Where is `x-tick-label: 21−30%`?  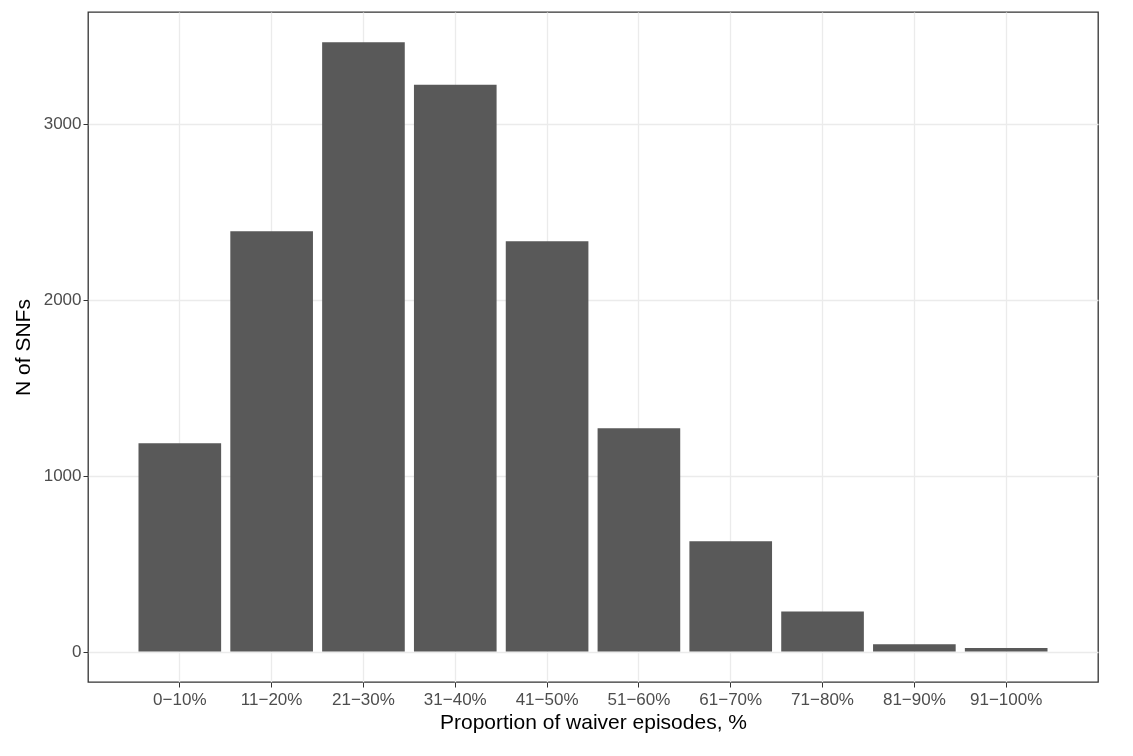
x-tick-label: 21−30% is located at coordinates (363, 699).